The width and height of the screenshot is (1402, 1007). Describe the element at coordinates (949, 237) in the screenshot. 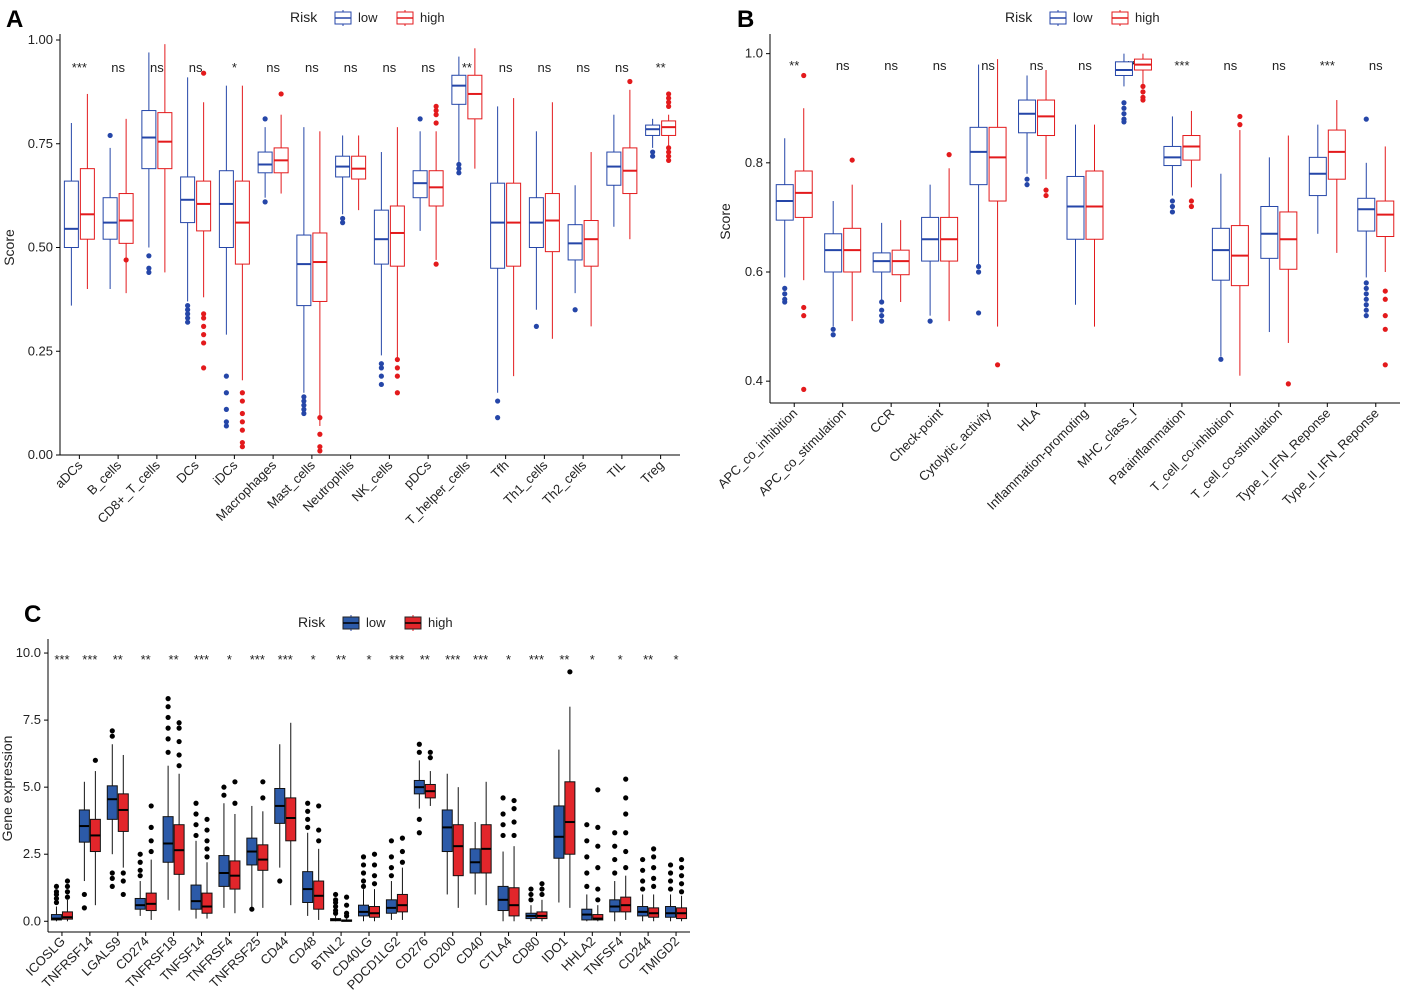

I see `box-high-Check-point` at that location.